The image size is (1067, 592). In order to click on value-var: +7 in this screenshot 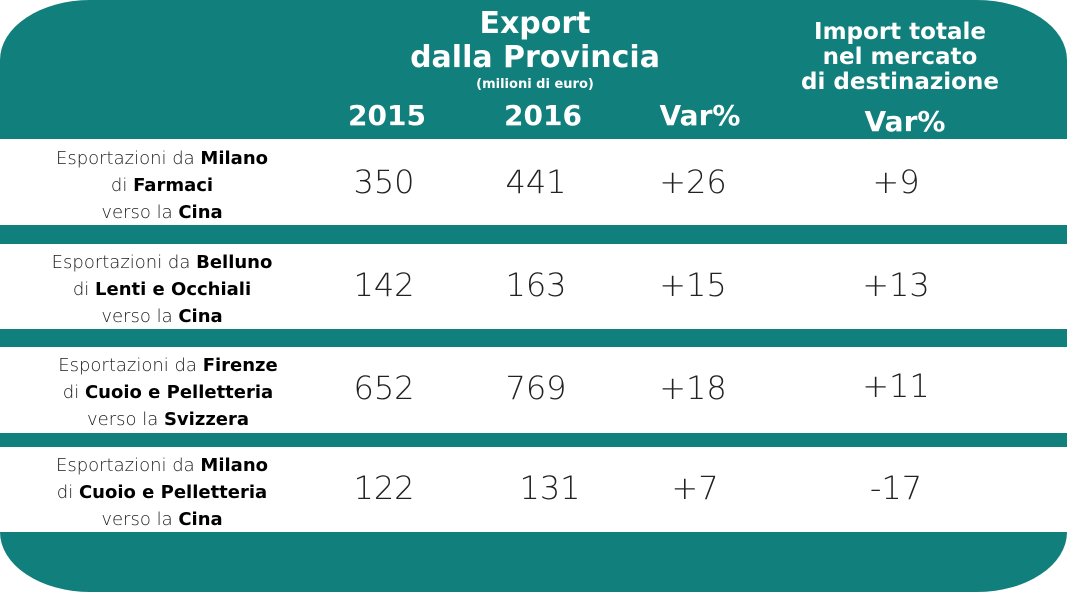, I will do `click(695, 488)`.